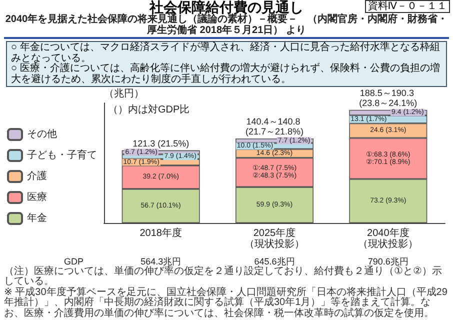 The height and width of the screenshot is (320, 453). What do you see at coordinates (74, 261) in the screenshot?
I see `text: GDP` at bounding box center [74, 261].